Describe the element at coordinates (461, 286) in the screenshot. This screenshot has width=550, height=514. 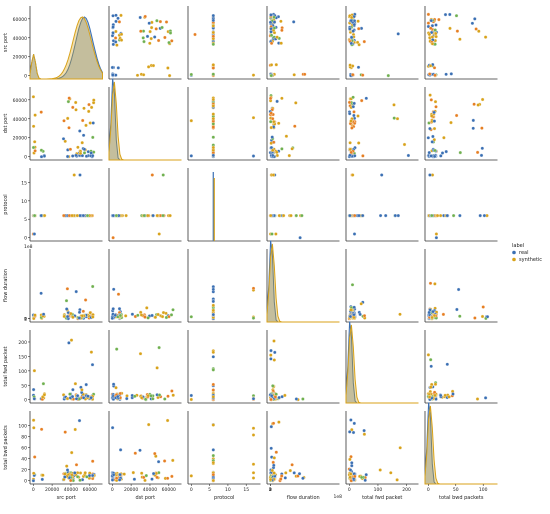
I see `panel-flow-duration-vs-total-bwd-packets` at that location.